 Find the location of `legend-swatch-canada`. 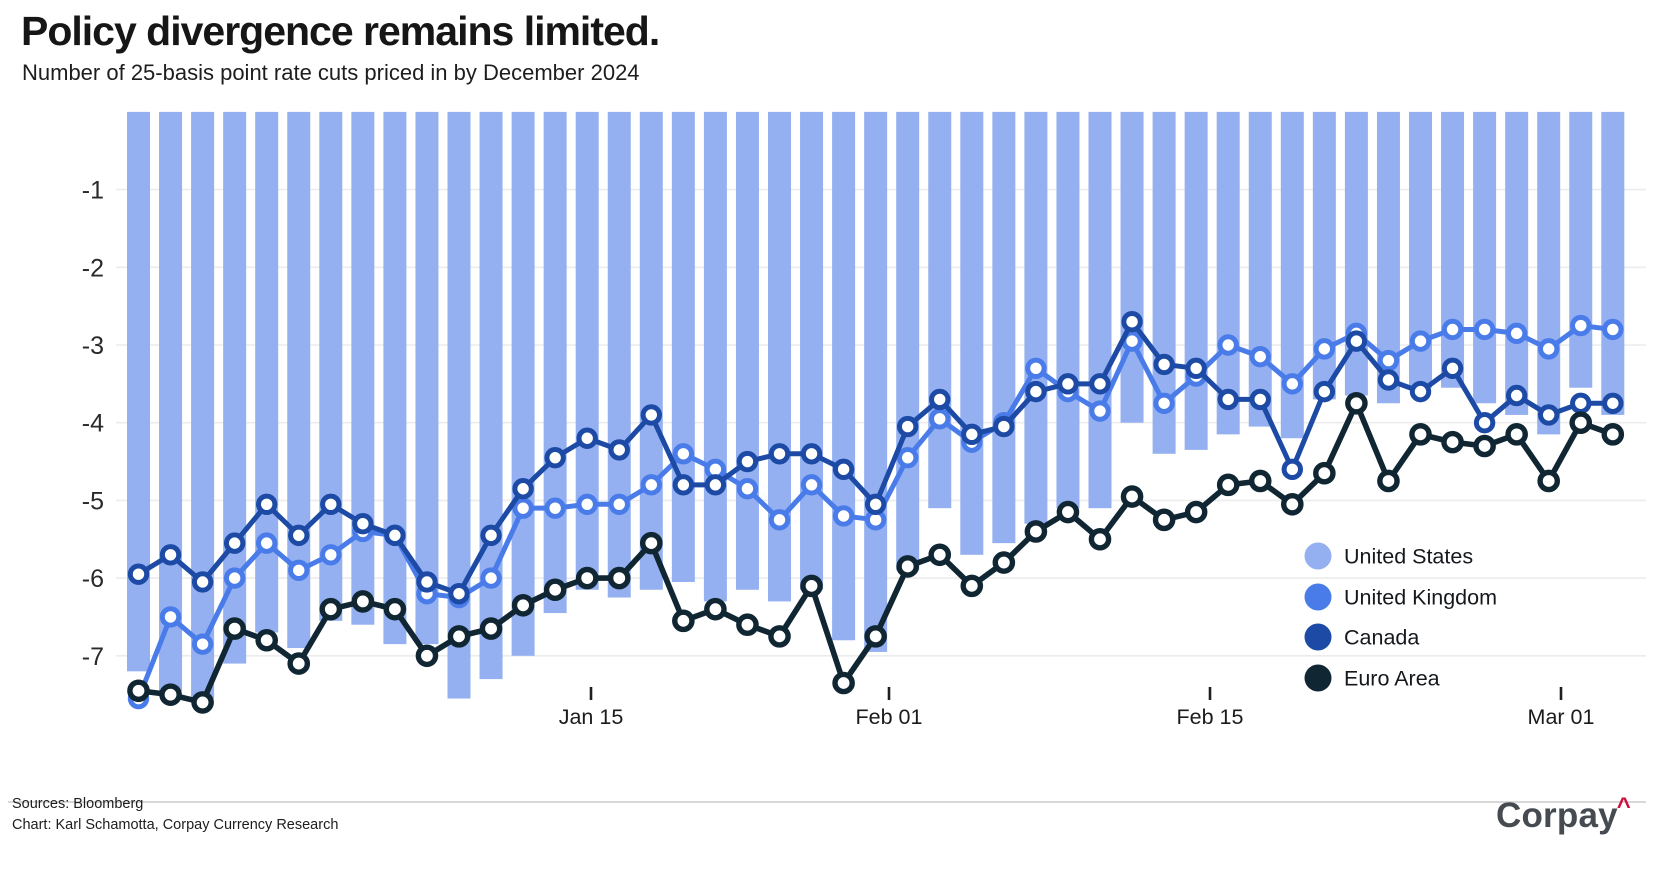

legend-swatch-canada is located at coordinates (1318, 637).